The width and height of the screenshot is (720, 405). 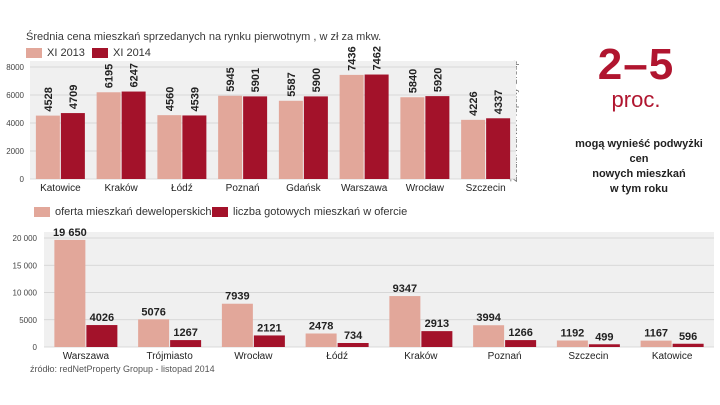 I want to click on chart2-legend-offer: oferta mieszkań deweloperskich, so click(x=123, y=212).